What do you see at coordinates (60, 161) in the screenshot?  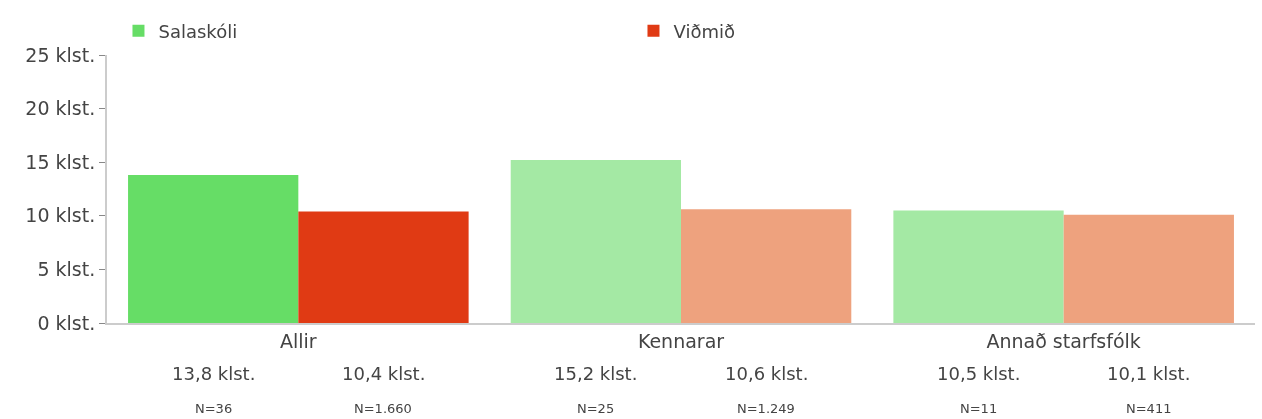 I see `y-tick-label: 15 klst.` at bounding box center [60, 161].